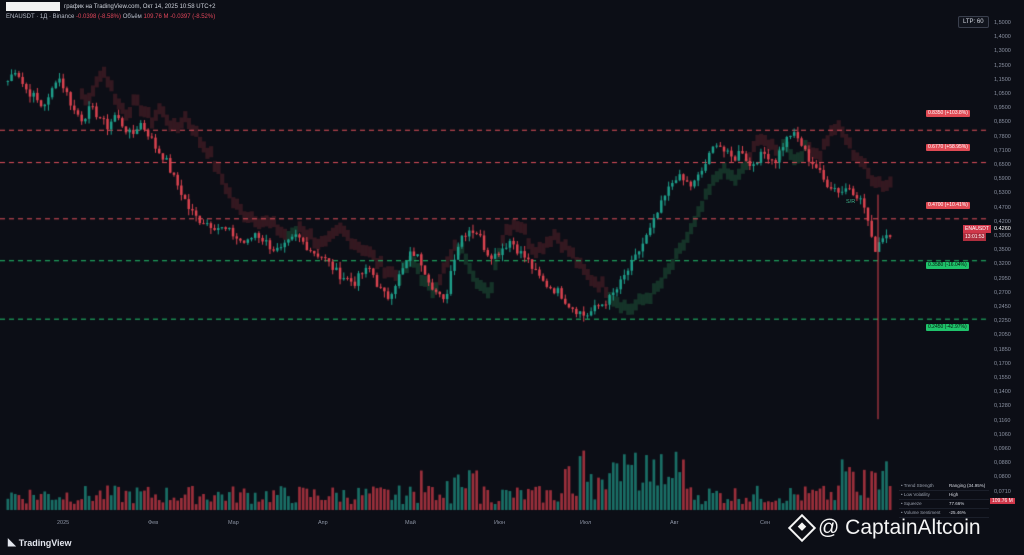  What do you see at coordinates (1002, 278) in the screenshot?
I see `price-tick: 0,2950` at bounding box center [1002, 278].